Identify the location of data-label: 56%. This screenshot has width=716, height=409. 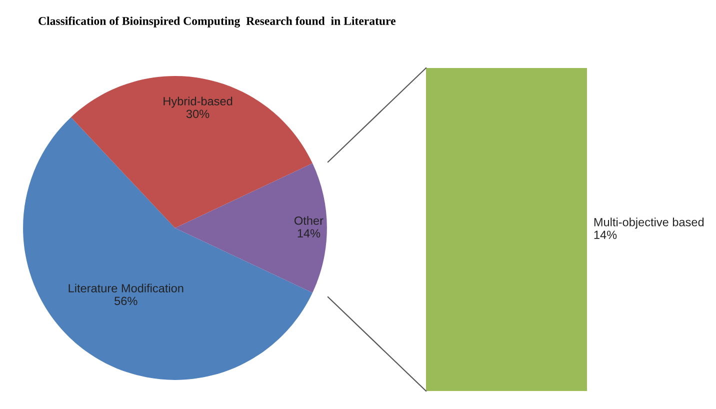
(126, 301).